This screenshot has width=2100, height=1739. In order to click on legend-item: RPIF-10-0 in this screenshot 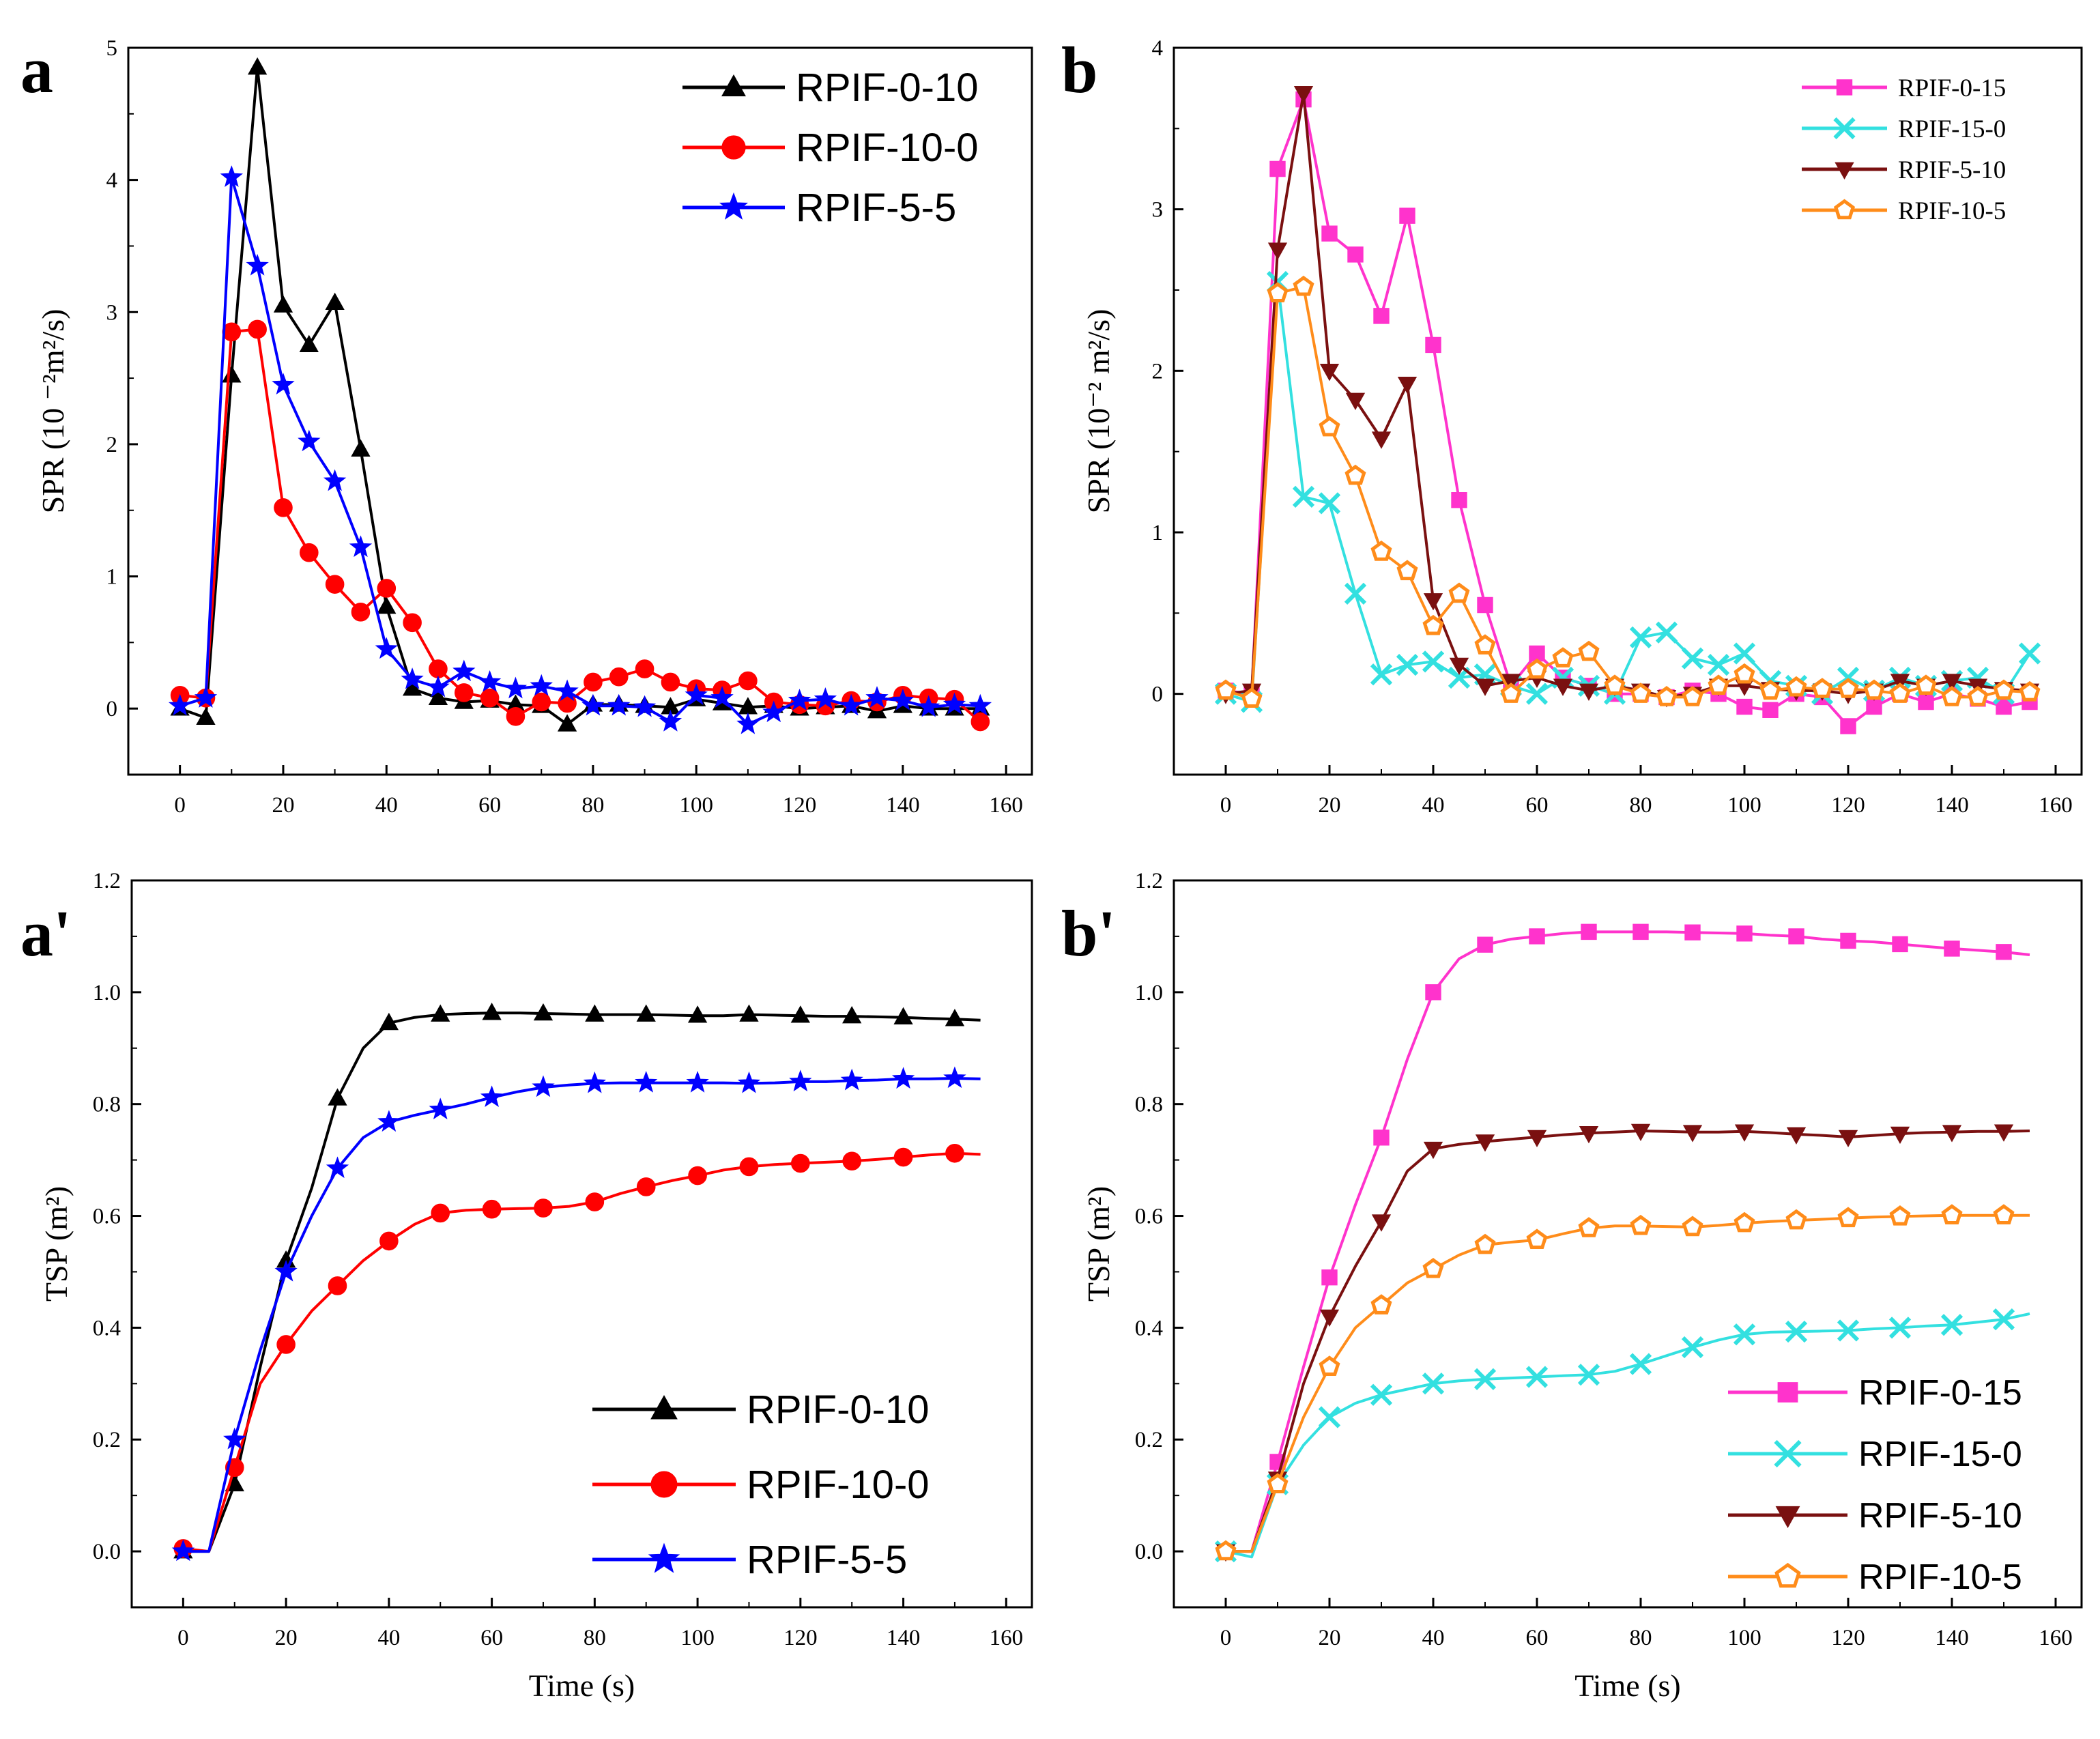, I will do `click(830, 148)`.